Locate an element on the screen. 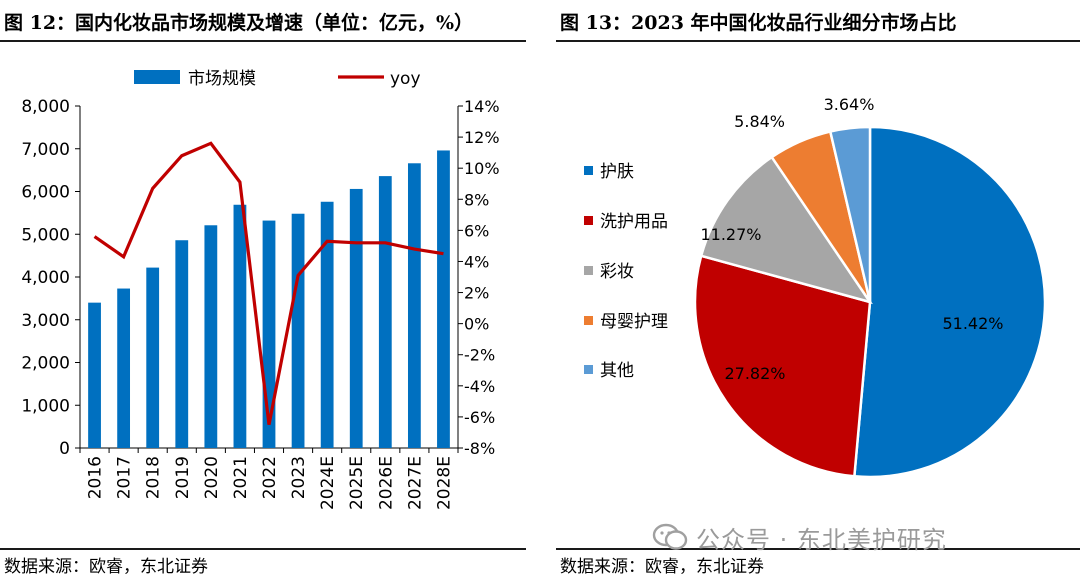  right-y-tick-label: 2% is located at coordinates (476, 293).